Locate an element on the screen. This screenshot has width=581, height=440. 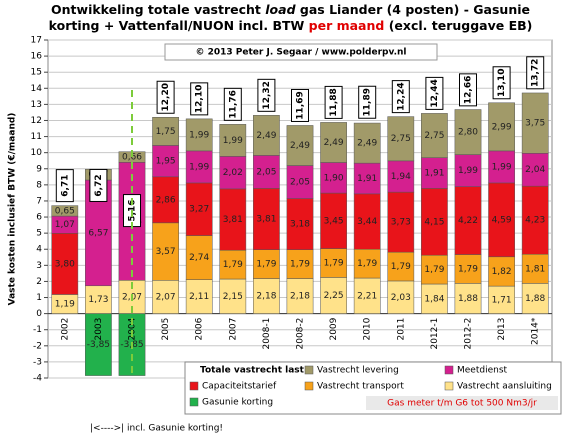
value-label: 2,18 is located at coordinates (266, 297).